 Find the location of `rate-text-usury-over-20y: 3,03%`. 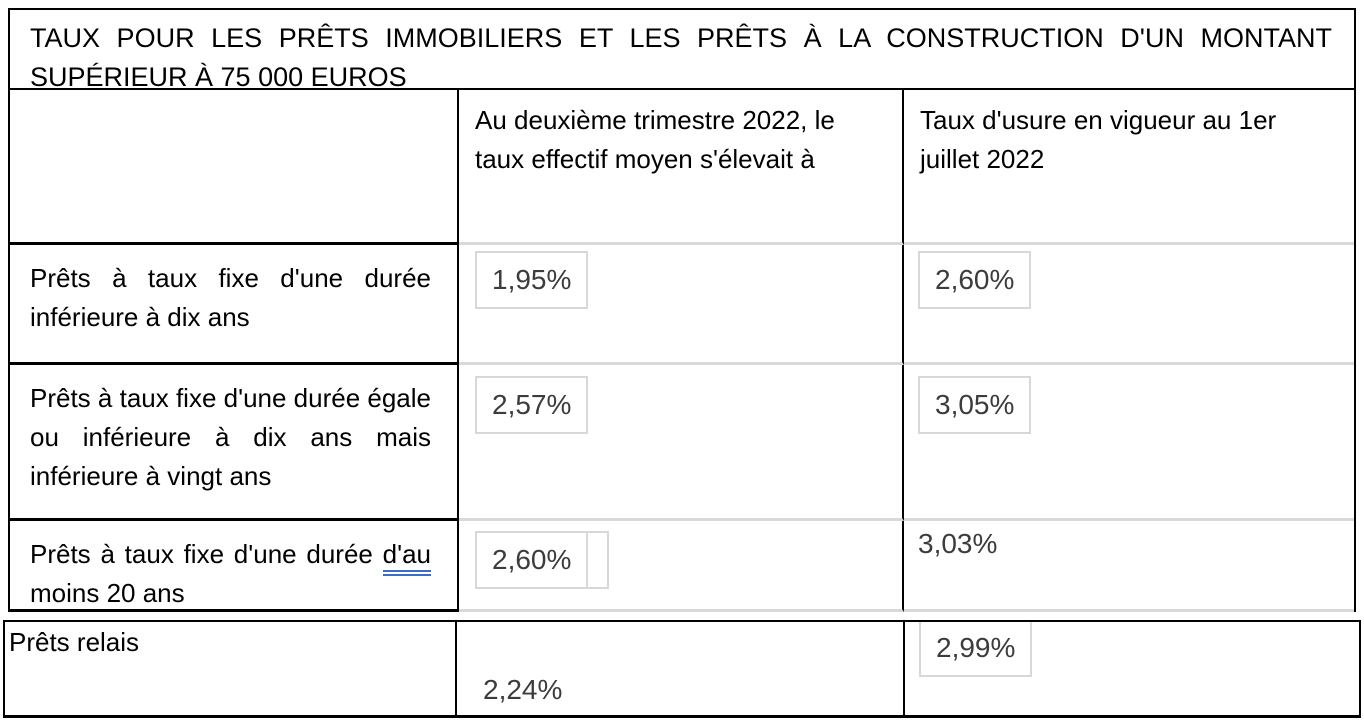

rate-text-usury-over-20y: 3,03% is located at coordinates (958, 543).